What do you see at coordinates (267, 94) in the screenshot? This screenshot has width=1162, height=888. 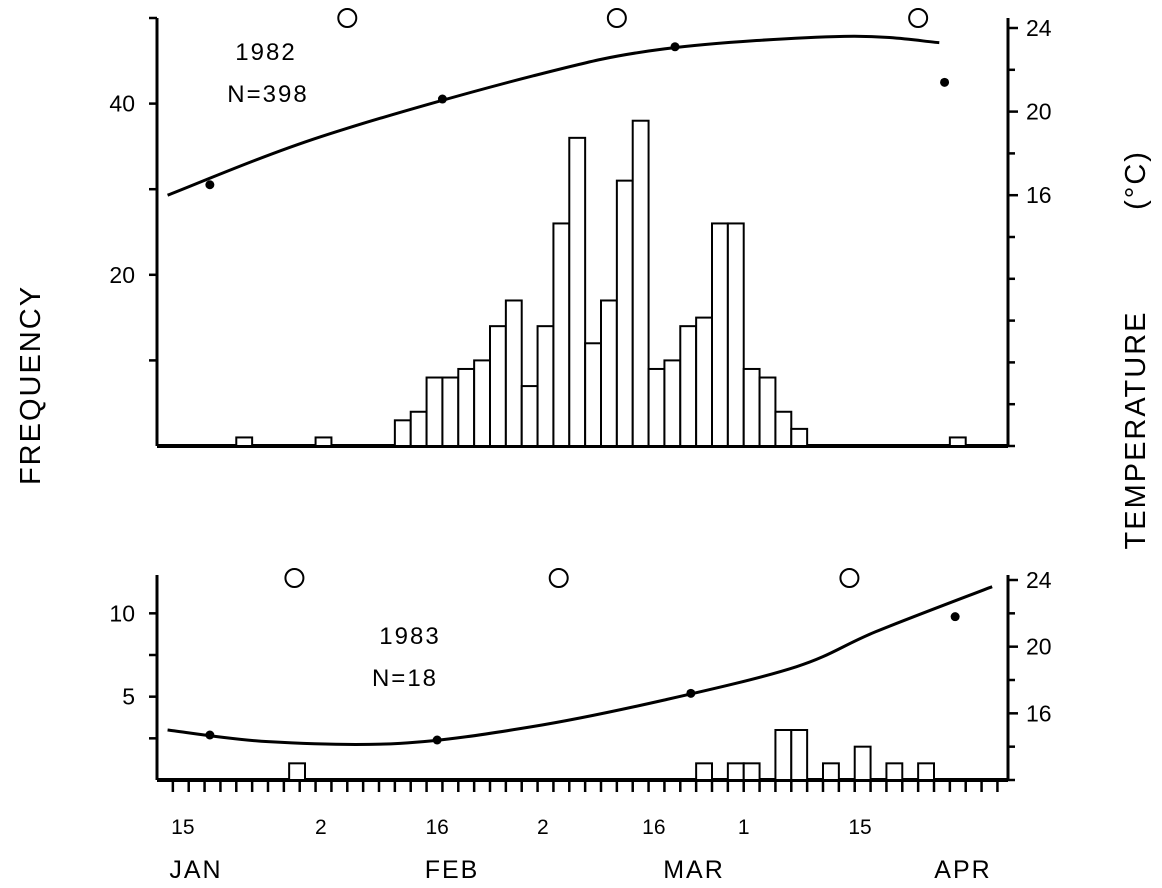 I see `panel-n-label: N=398` at bounding box center [267, 94].